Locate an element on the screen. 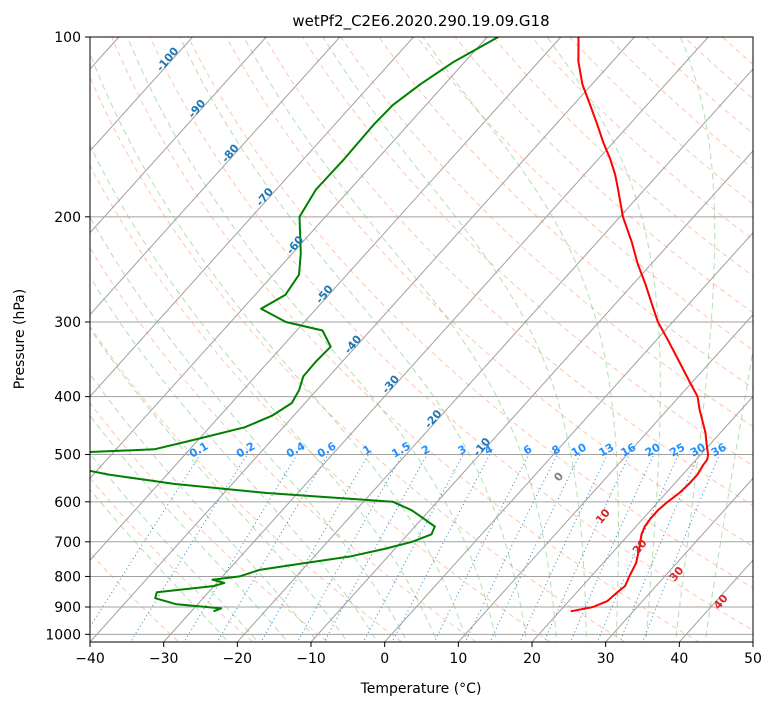  y-tick-label: 300 is located at coordinates (67, 323).